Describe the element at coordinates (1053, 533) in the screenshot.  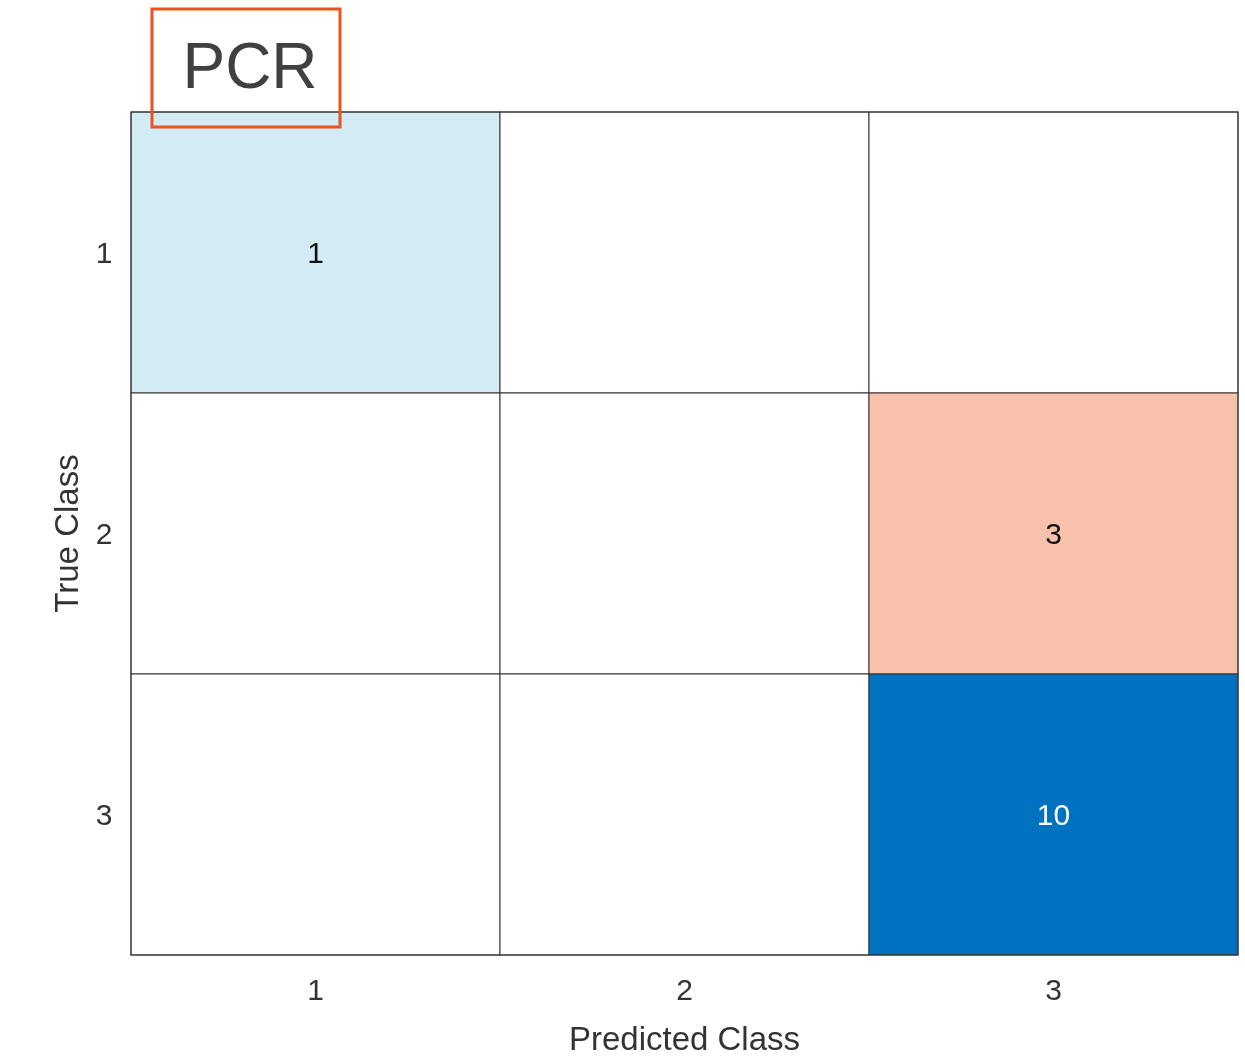
I see `data-label: 3` at that location.